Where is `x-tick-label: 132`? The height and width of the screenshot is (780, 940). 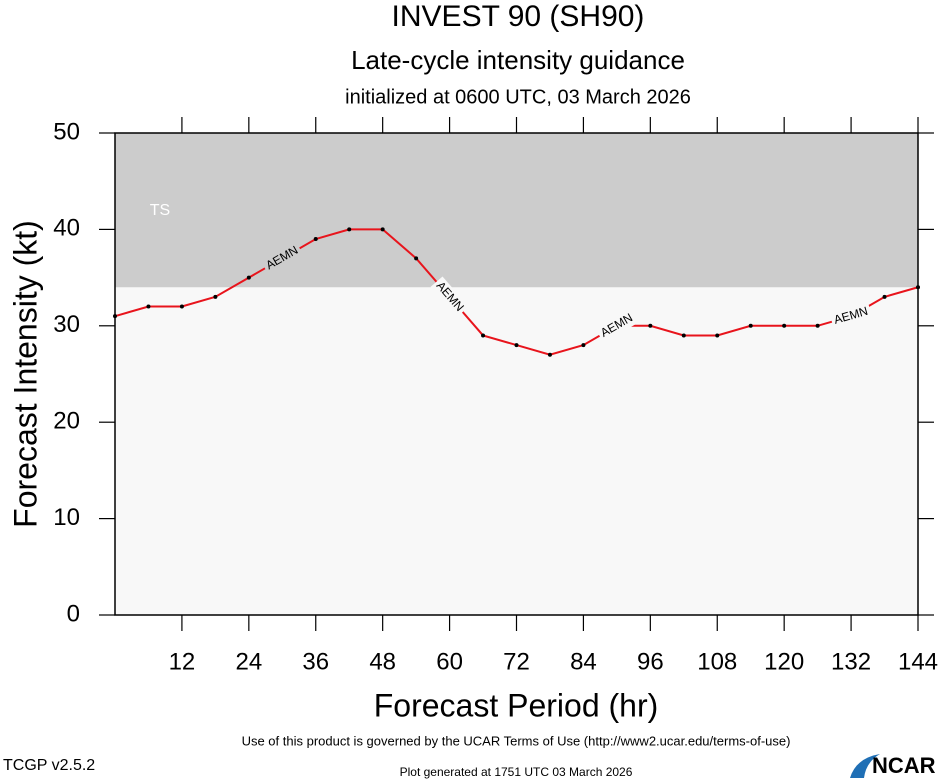
x-tick-label: 132 is located at coordinates (851, 661).